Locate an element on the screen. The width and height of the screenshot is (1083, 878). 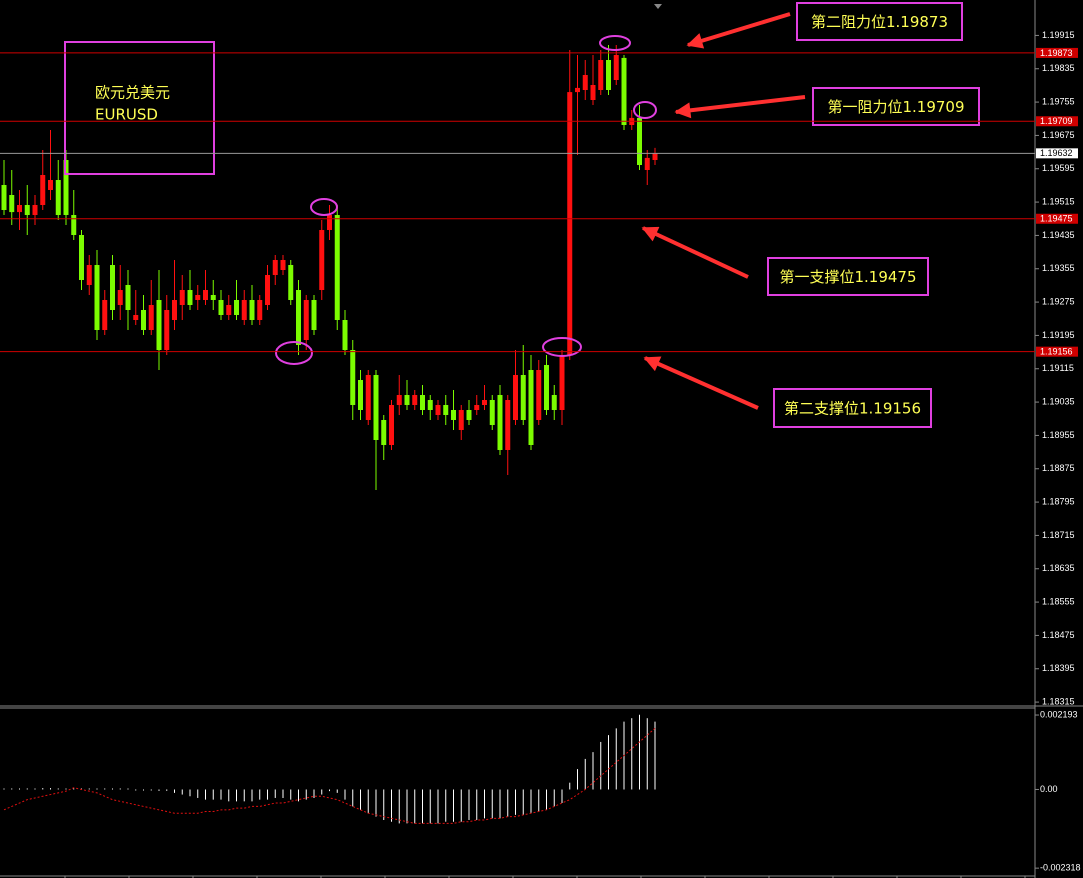
annotation: 第二支撑位1.19156 is located at coordinates (852, 409).